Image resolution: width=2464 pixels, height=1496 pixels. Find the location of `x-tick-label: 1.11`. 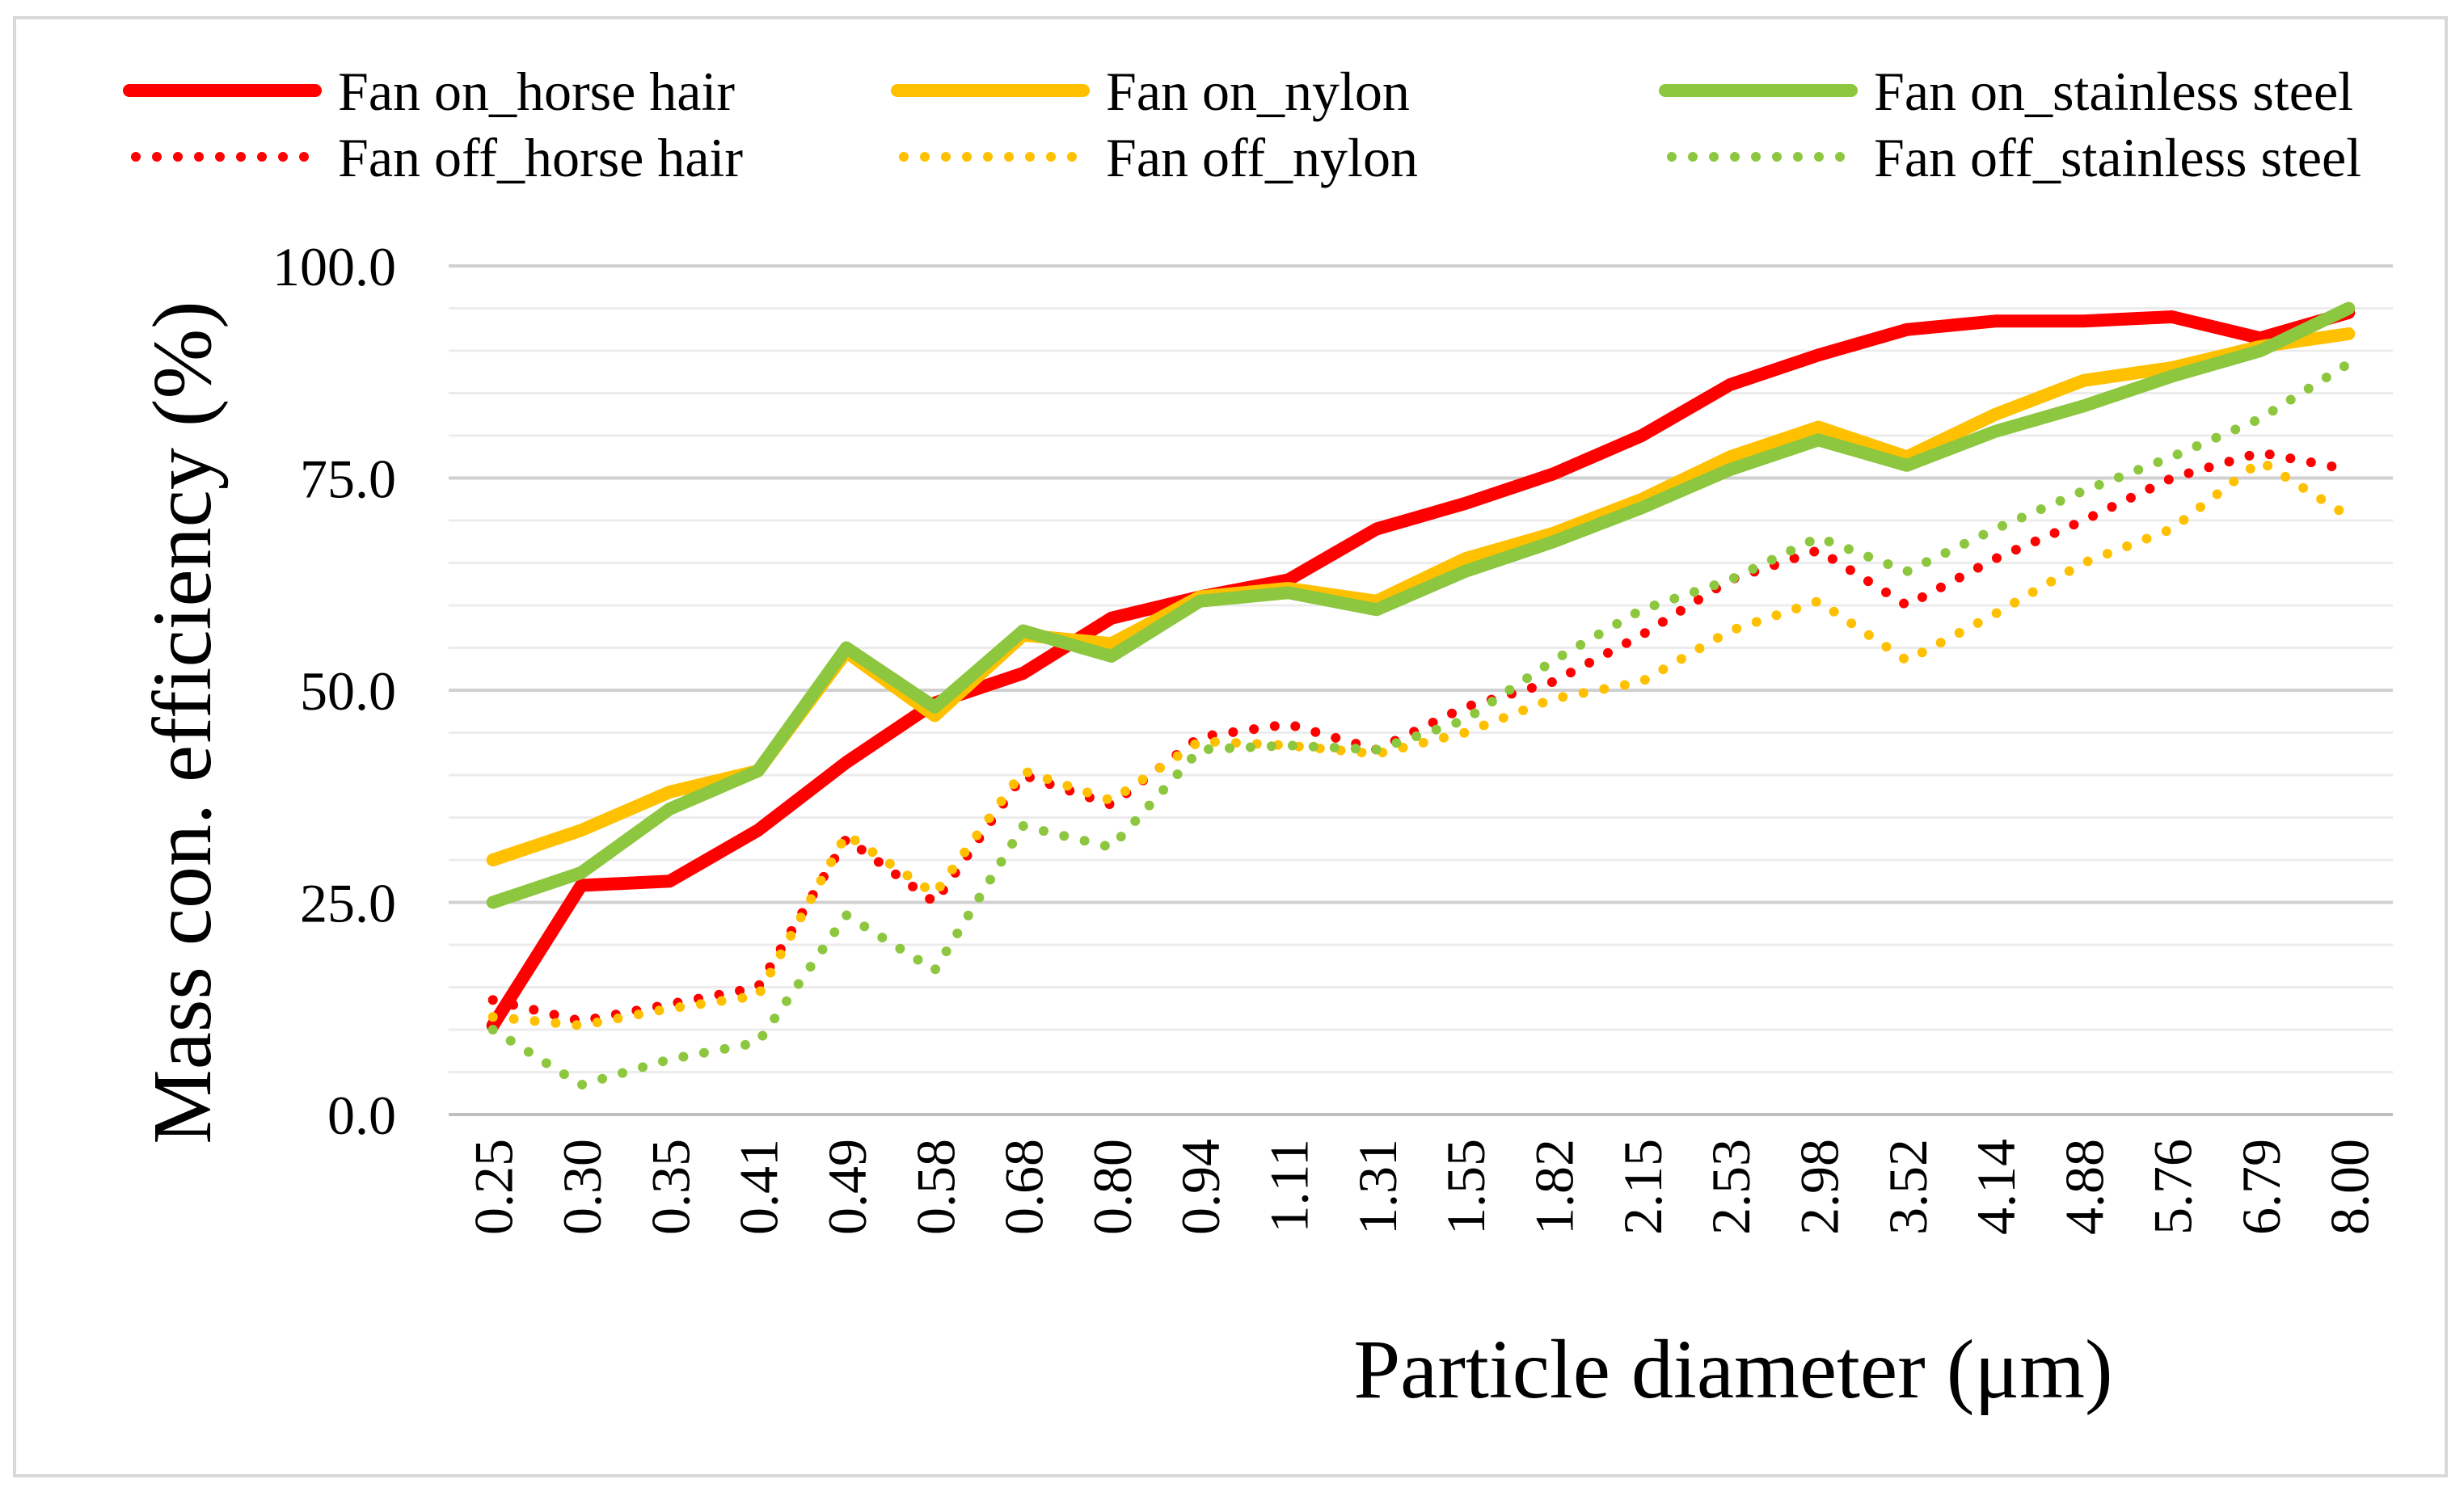

x-tick-label: 1.11 is located at coordinates (1290, 1186).